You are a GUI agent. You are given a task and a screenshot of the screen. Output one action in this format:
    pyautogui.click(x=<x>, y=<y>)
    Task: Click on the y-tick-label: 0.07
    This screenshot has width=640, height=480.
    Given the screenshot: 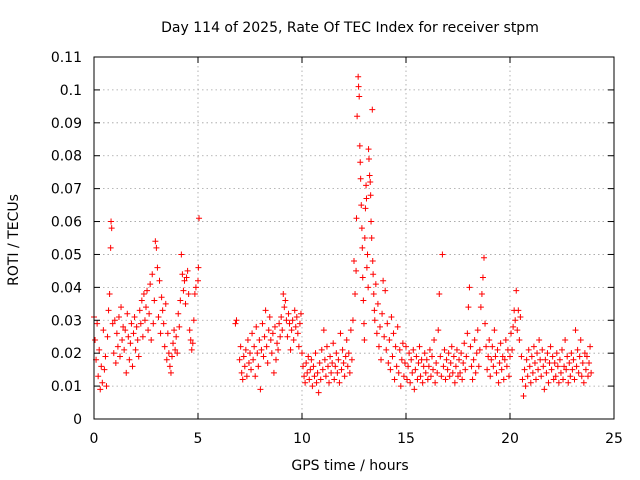 What is the action you would take?
    pyautogui.click(x=66, y=190)
    